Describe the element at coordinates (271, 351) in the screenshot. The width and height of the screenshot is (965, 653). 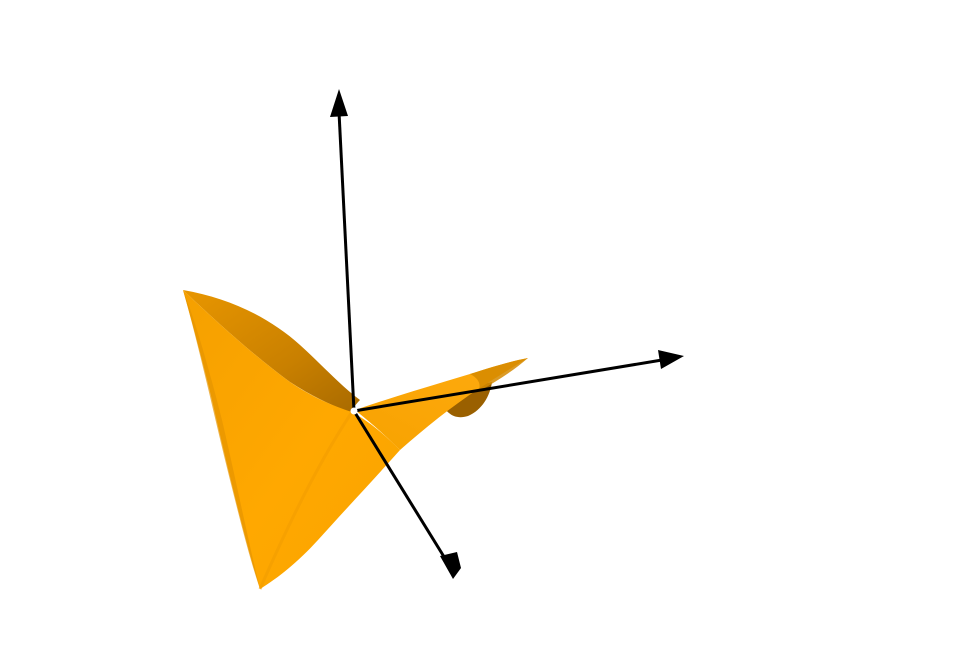
I see `surface-back-fold` at that location.